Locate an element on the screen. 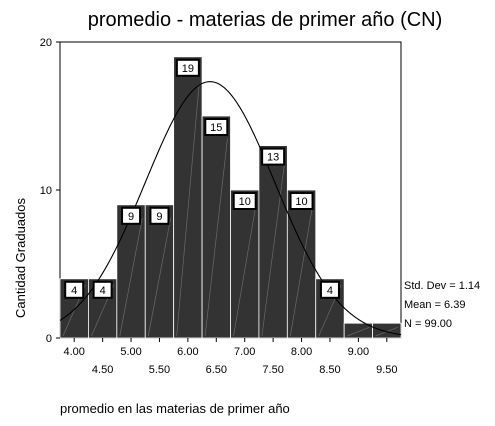  x-tick-label: 7.00 is located at coordinates (244, 352).